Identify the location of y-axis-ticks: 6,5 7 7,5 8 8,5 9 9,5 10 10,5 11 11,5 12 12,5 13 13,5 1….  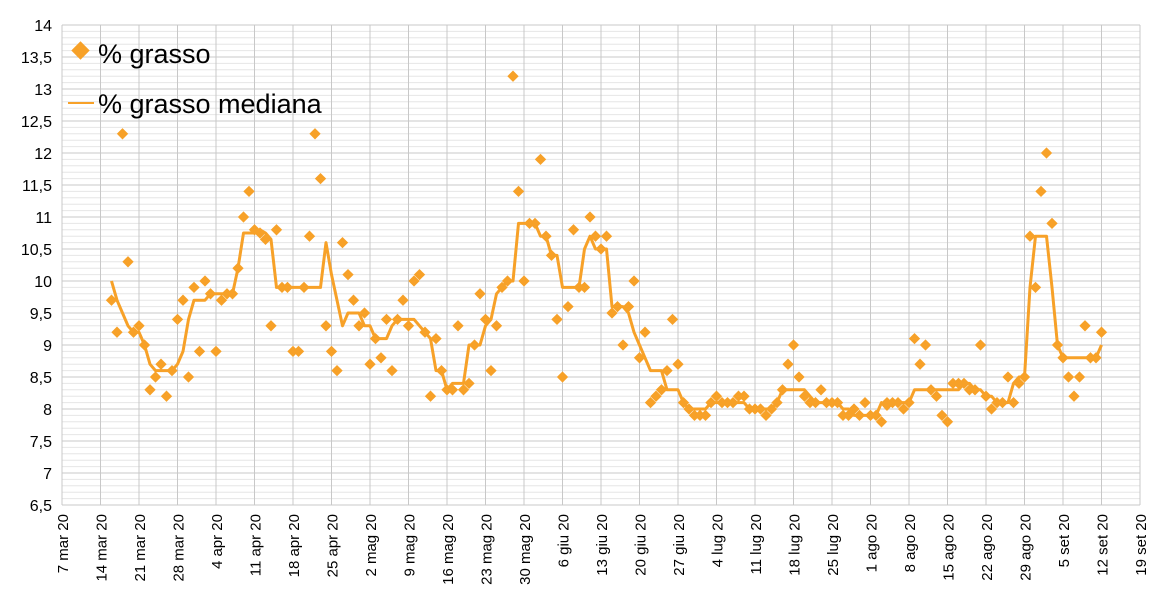
(36, 266).